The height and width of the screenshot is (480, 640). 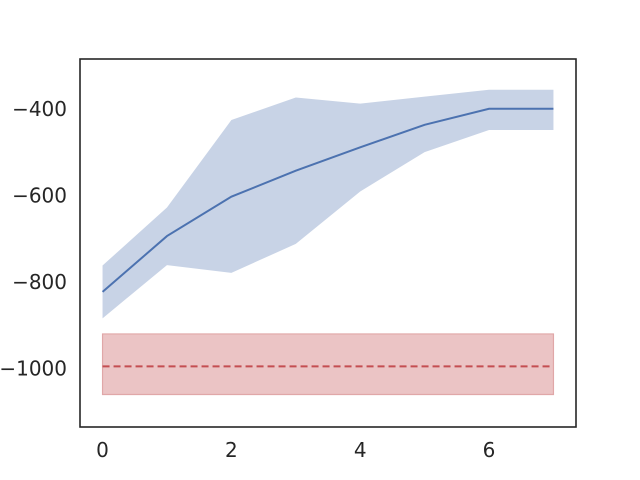 What do you see at coordinates (328, 364) in the screenshot?
I see `series-2-band` at bounding box center [328, 364].